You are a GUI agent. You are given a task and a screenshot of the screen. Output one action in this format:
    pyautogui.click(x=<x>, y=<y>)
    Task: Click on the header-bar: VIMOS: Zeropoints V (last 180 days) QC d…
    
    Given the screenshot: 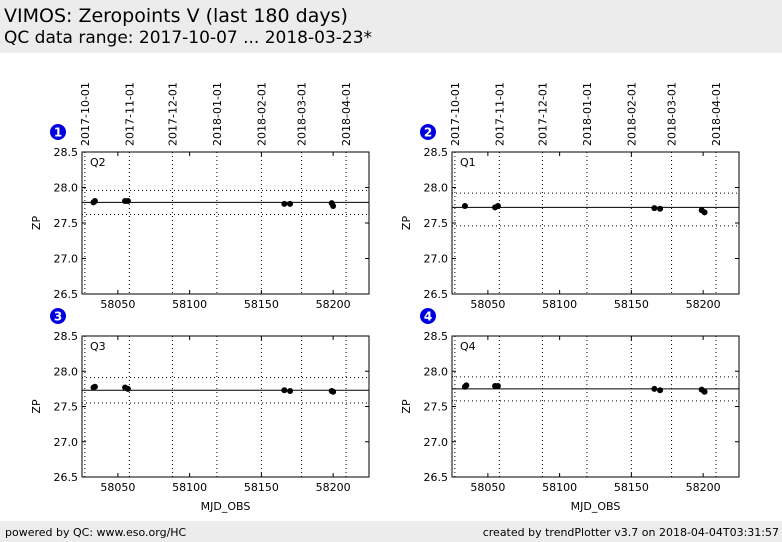 What is the action you would take?
    pyautogui.click(x=391, y=26)
    